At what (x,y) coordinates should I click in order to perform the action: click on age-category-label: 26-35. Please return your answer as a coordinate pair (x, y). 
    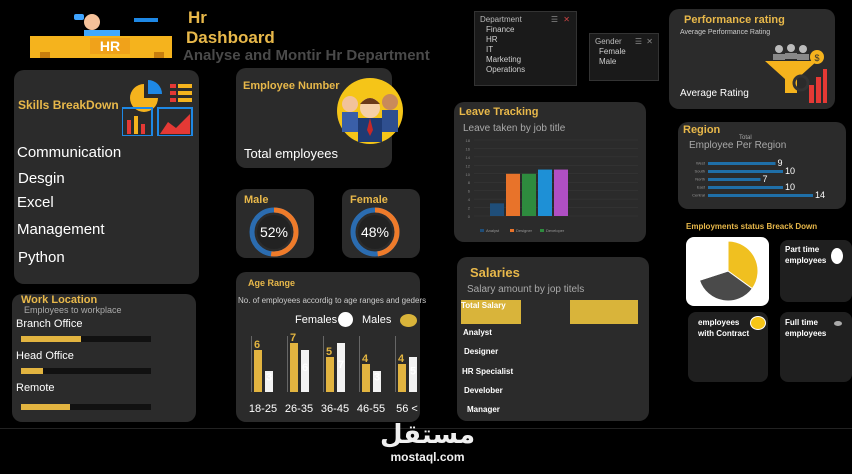
    Looking at the image, I should click on (299, 409).